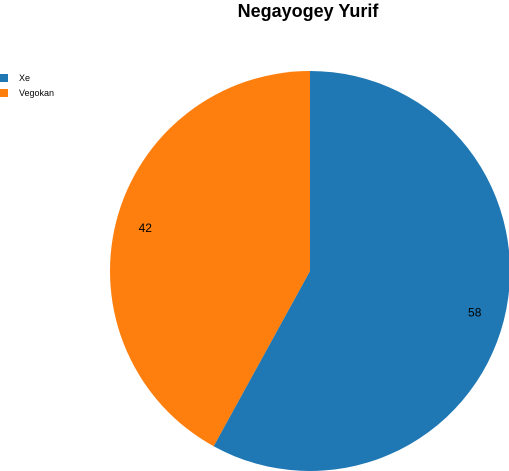 The height and width of the screenshot is (471, 509). I want to click on legend-label-xe: Xe, so click(25, 77).